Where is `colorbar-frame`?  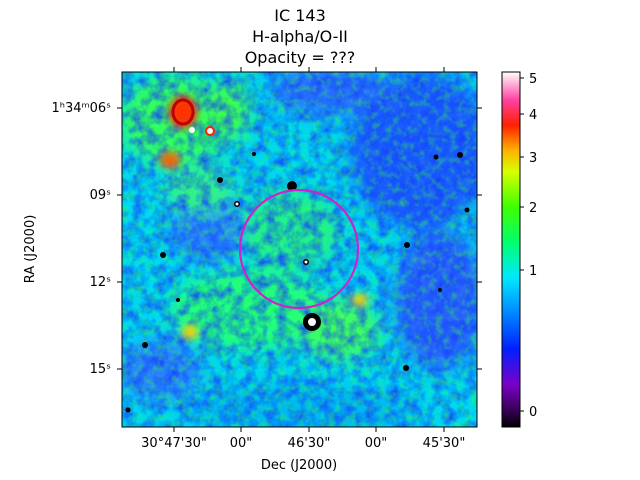
colorbar-frame is located at coordinates (511, 249).